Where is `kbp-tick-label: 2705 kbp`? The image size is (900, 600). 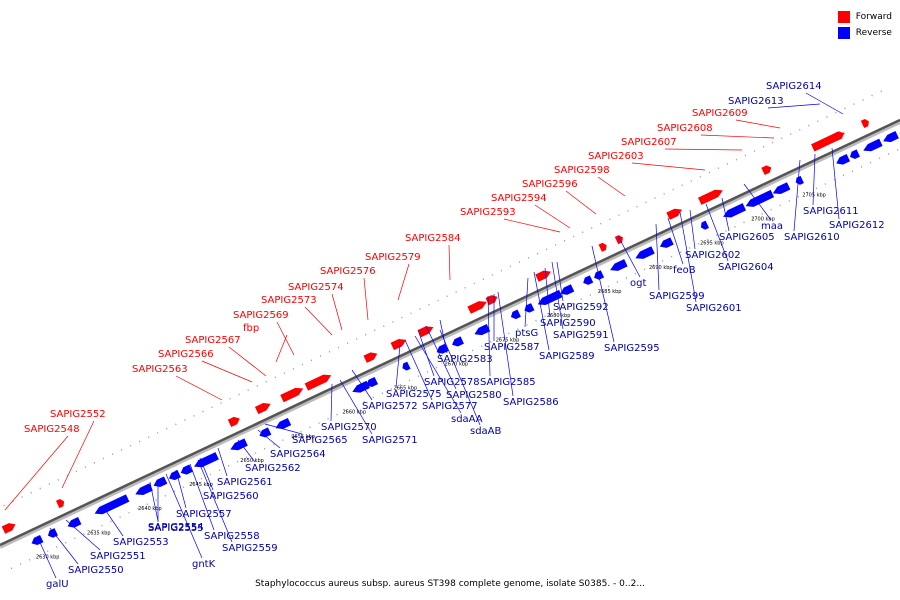
kbp-tick-label: 2705 kbp is located at coordinates (814, 195).